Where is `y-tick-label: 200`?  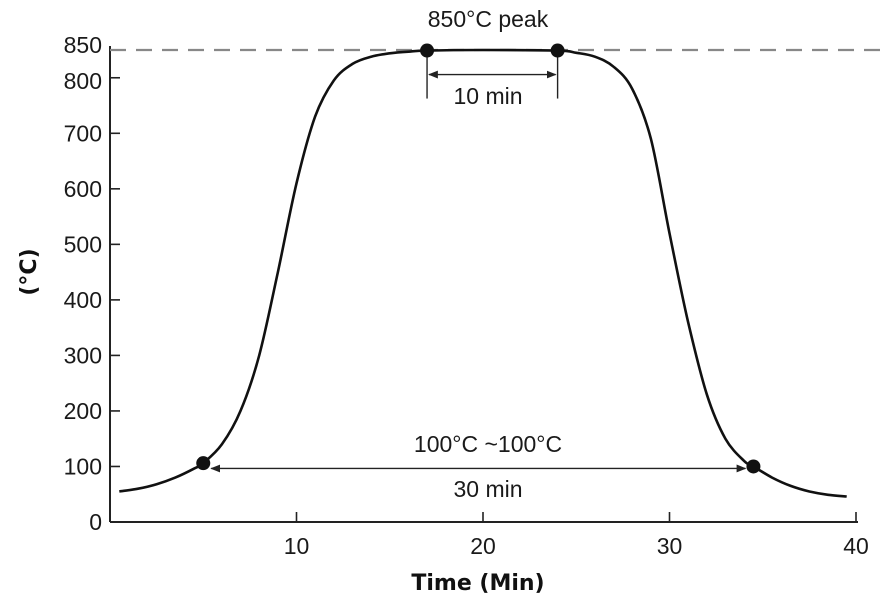 y-tick-label: 200 is located at coordinates (83, 411).